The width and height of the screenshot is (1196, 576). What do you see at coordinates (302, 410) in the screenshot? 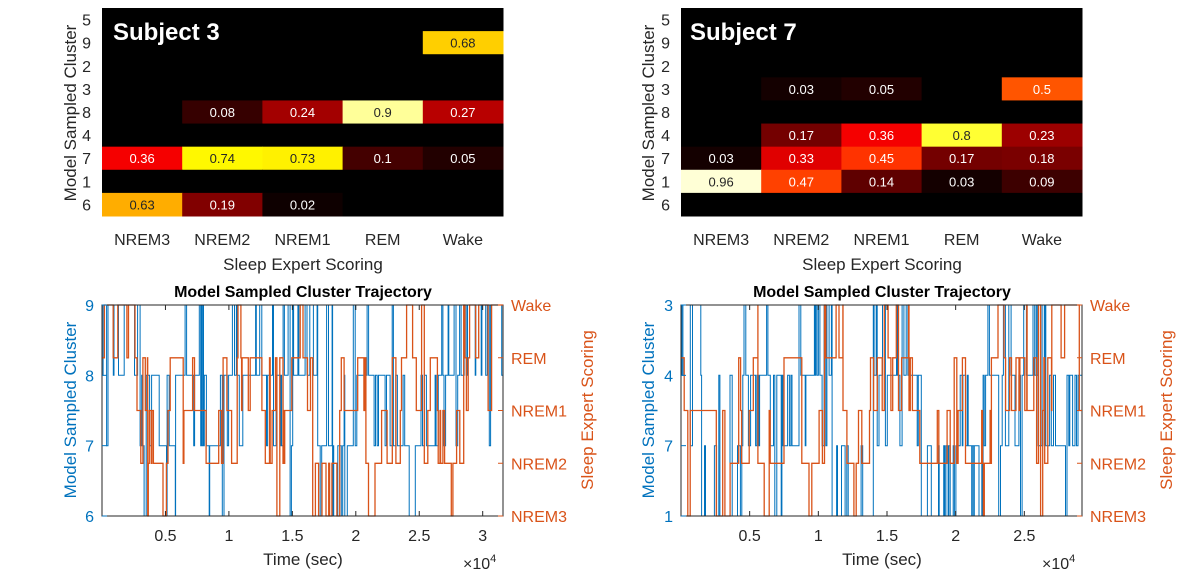
I see `series-line-expert-scoring` at bounding box center [302, 410].